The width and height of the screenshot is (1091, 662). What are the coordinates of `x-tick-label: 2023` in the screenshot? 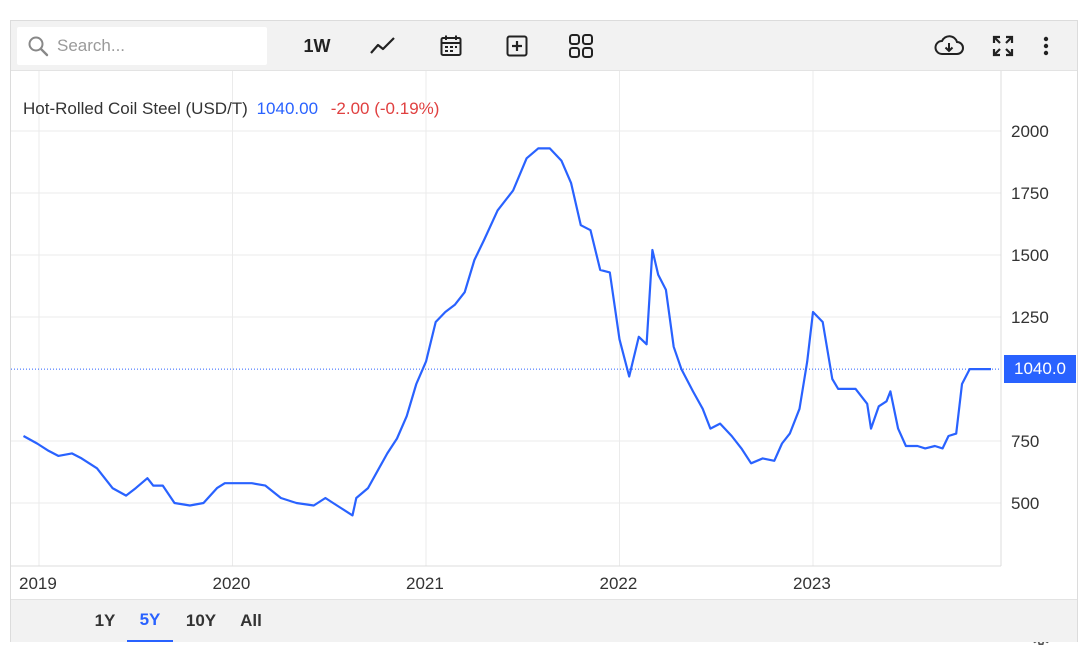 It's located at (812, 583).